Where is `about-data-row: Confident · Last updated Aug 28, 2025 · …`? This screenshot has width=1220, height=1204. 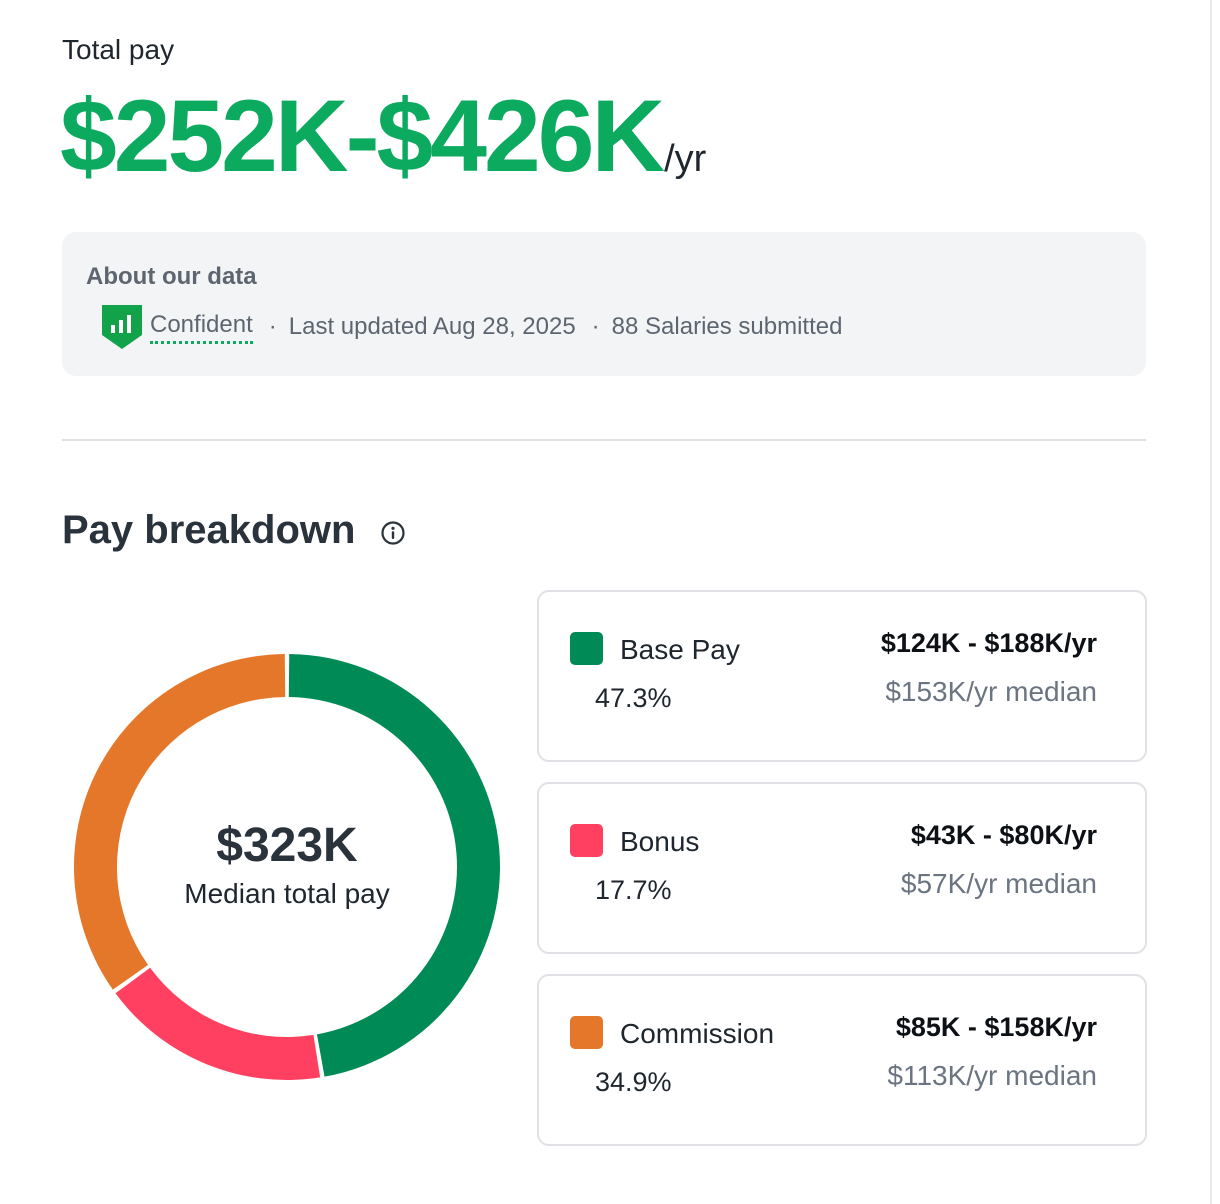 about-data-row: Confident · Last updated Aug 28, 2025 · … is located at coordinates (471, 327).